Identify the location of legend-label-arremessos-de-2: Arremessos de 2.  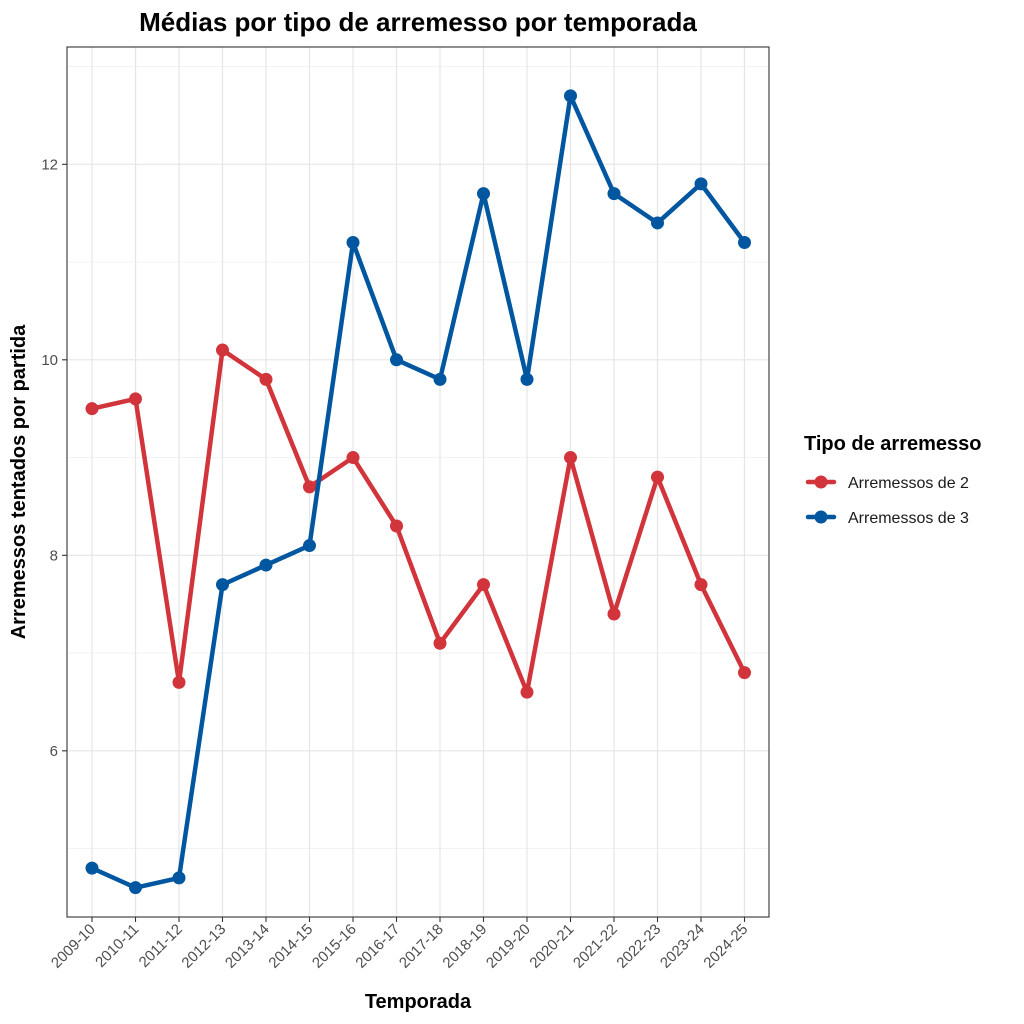
(908, 483).